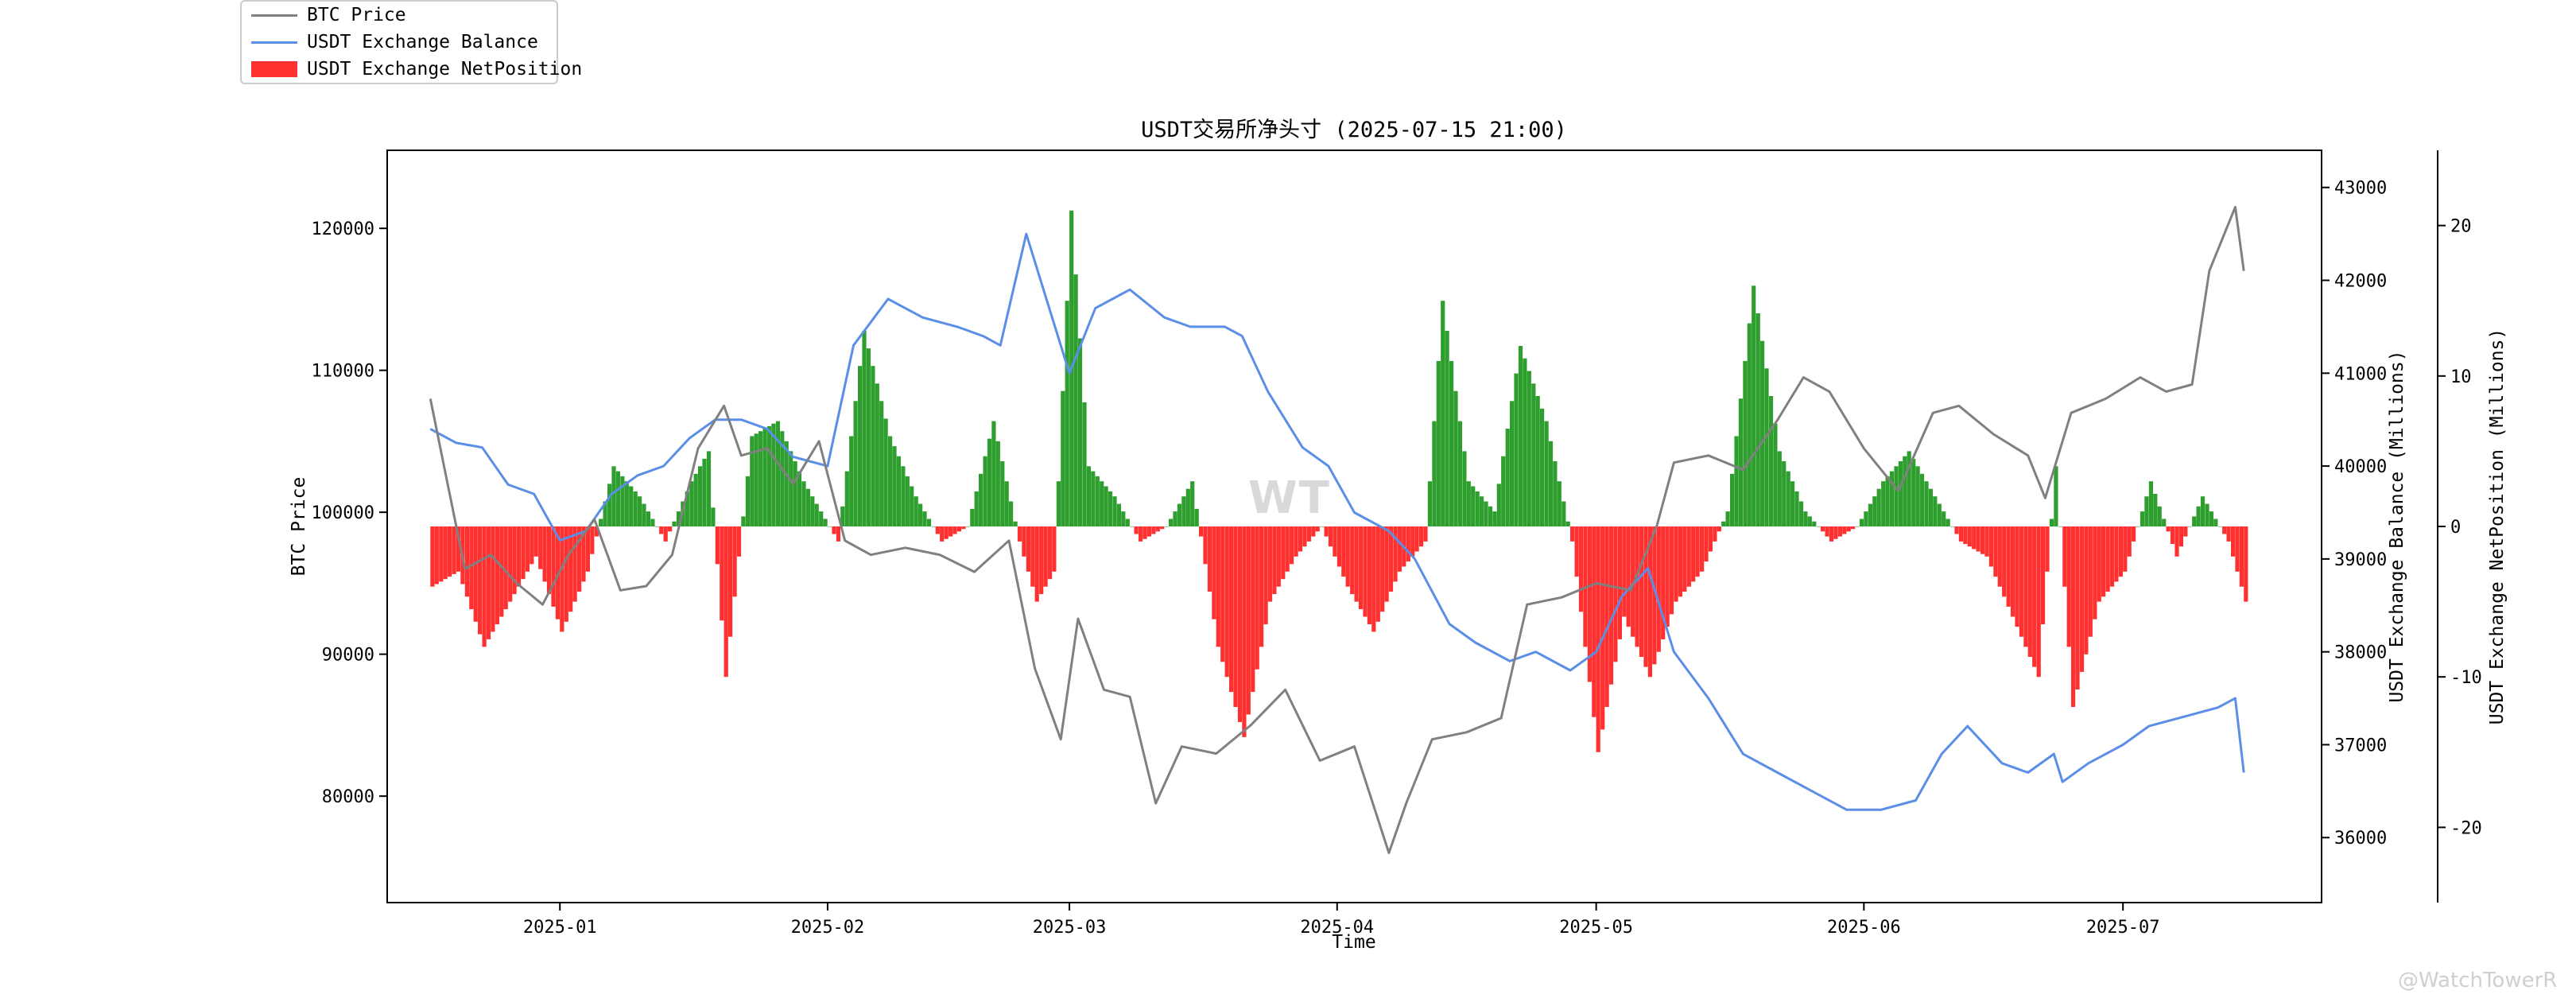 The width and height of the screenshot is (2576, 1002). I want to click on x-tick-label-5: 2025-06, so click(1864, 928).